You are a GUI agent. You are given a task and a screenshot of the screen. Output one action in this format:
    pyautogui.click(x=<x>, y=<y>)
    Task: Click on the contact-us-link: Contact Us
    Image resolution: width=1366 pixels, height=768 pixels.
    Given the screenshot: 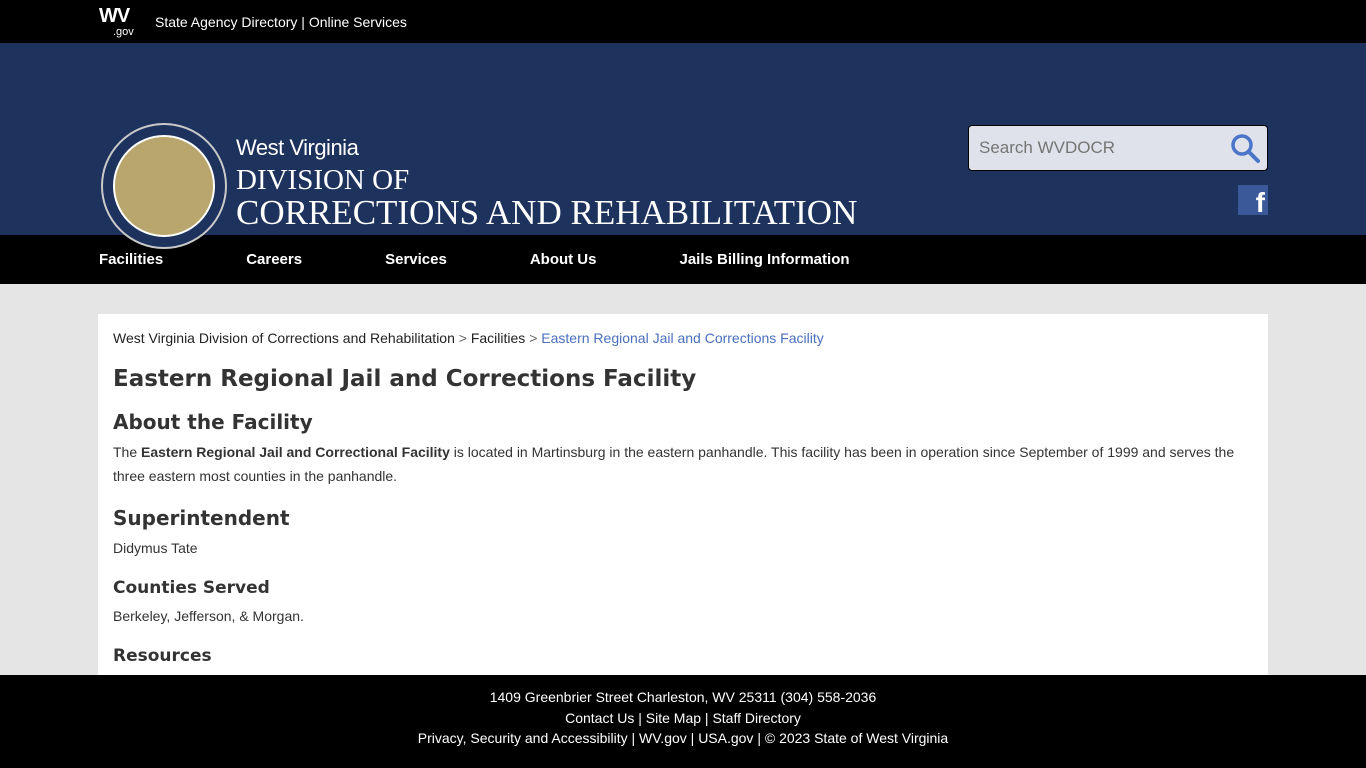 What is the action you would take?
    pyautogui.click(x=600, y=717)
    